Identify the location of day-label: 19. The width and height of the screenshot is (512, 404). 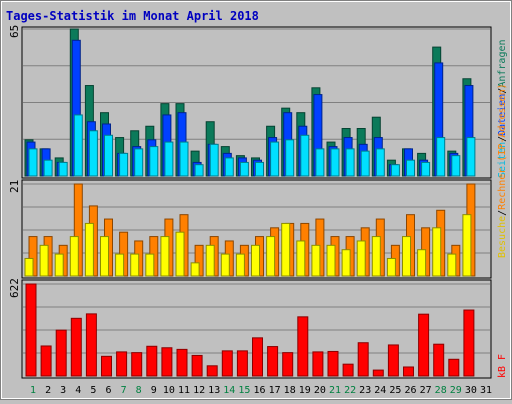
(305, 390).